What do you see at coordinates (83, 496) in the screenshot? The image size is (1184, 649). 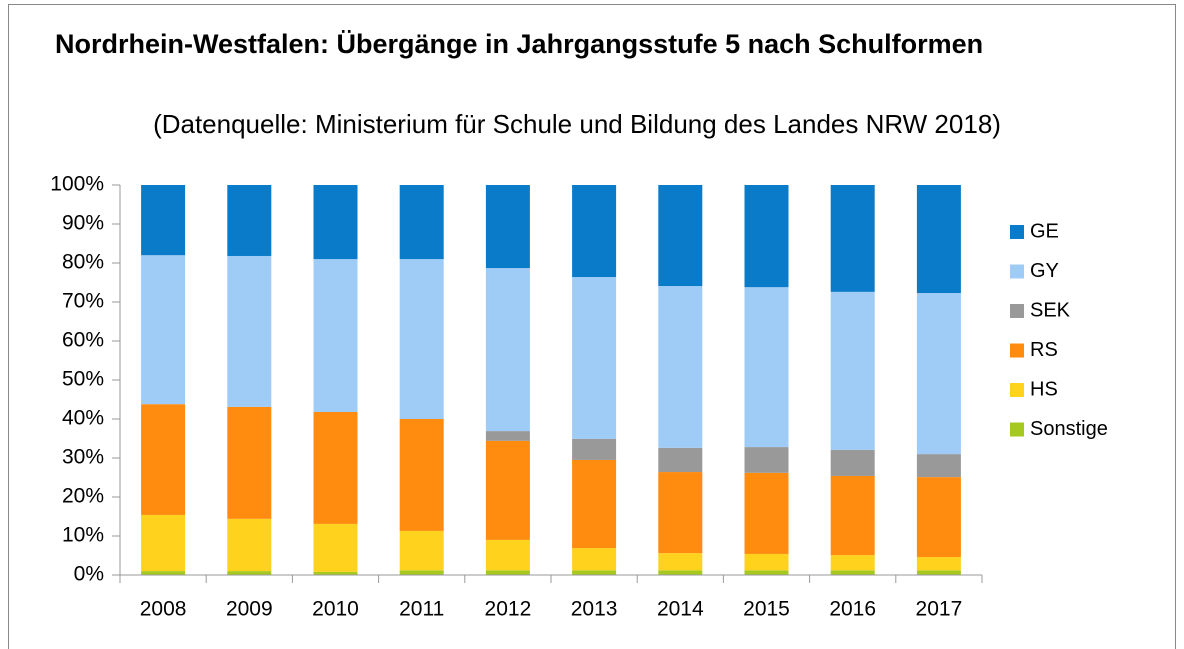 I see `y-tick-label: 20%` at bounding box center [83, 496].